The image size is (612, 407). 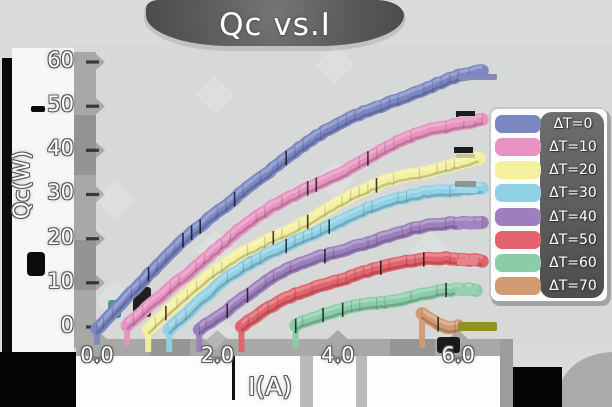 I want to click on legend-entry: ΔT=0, so click(x=549, y=123).